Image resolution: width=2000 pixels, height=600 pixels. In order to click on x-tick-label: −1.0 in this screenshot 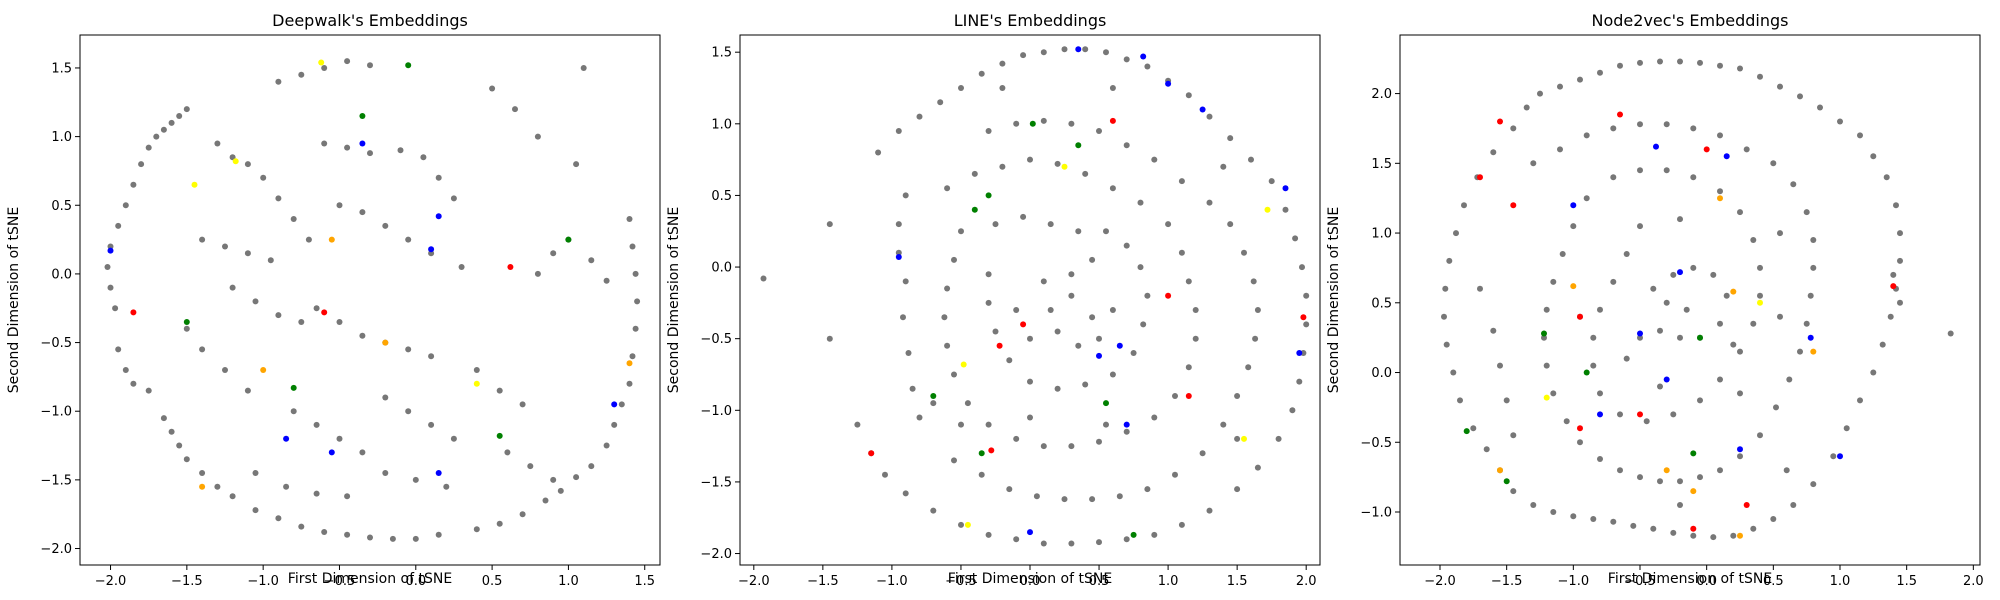, I will do `click(892, 581)`.